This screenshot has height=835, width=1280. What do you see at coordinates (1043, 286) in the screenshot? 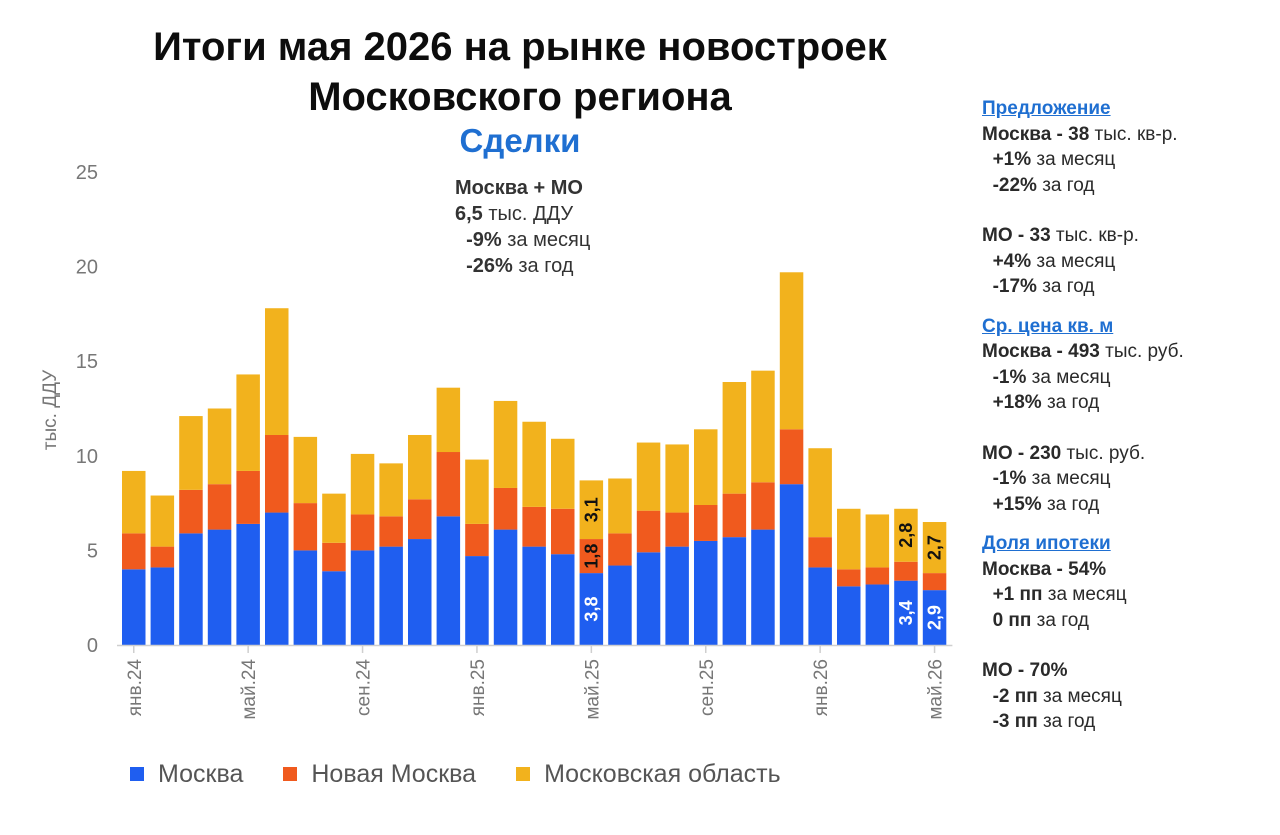
I see `supply-region-yoy: -17% за год` at bounding box center [1043, 286].